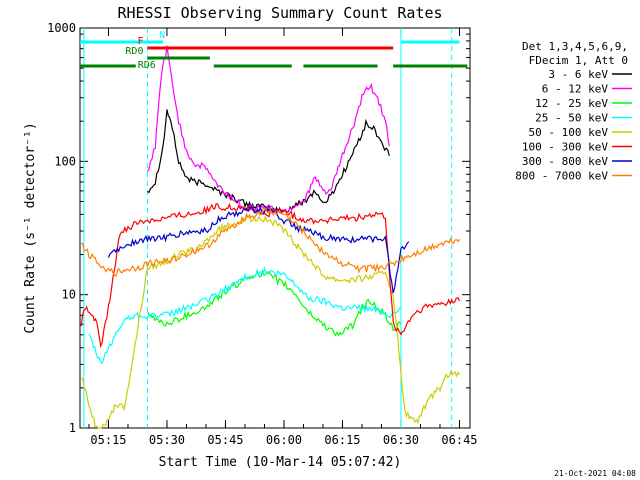  Describe the element at coordinates (108, 440) in the screenshot. I see `x-tick-label: 05:15` at that location.